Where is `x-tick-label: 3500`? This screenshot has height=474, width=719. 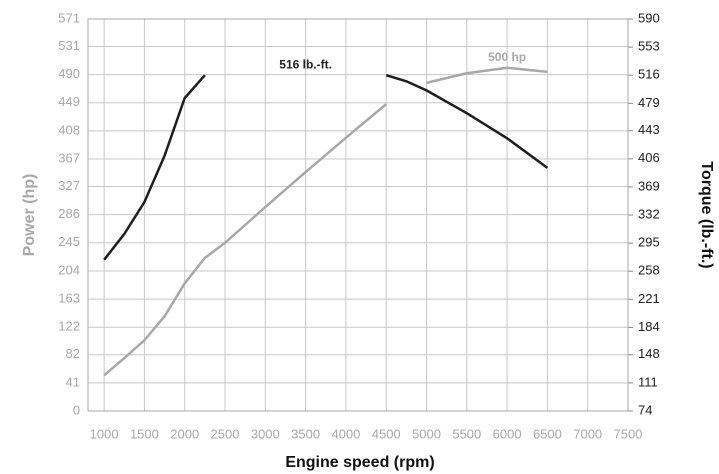
x-tick-label: 3500 is located at coordinates (305, 433).